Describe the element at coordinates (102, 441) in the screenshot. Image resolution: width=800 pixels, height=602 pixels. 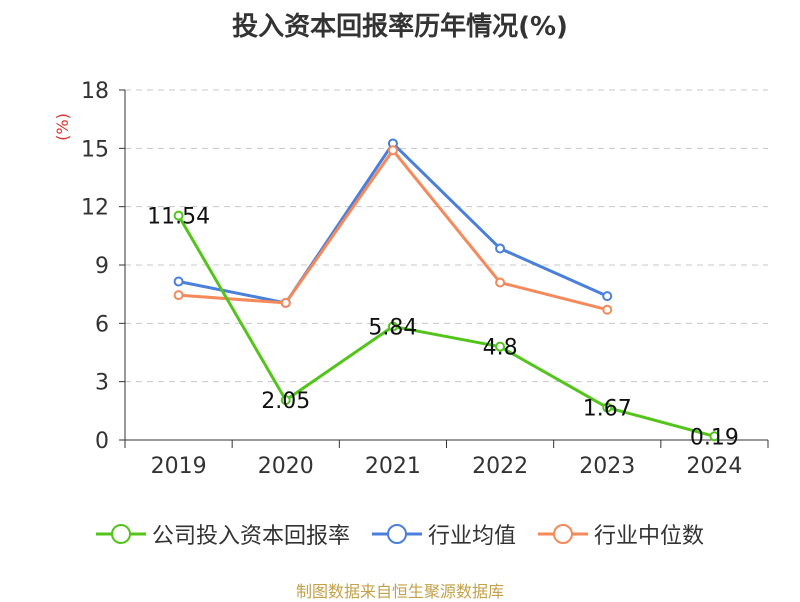
I see `y-tick-label: 0` at that location.